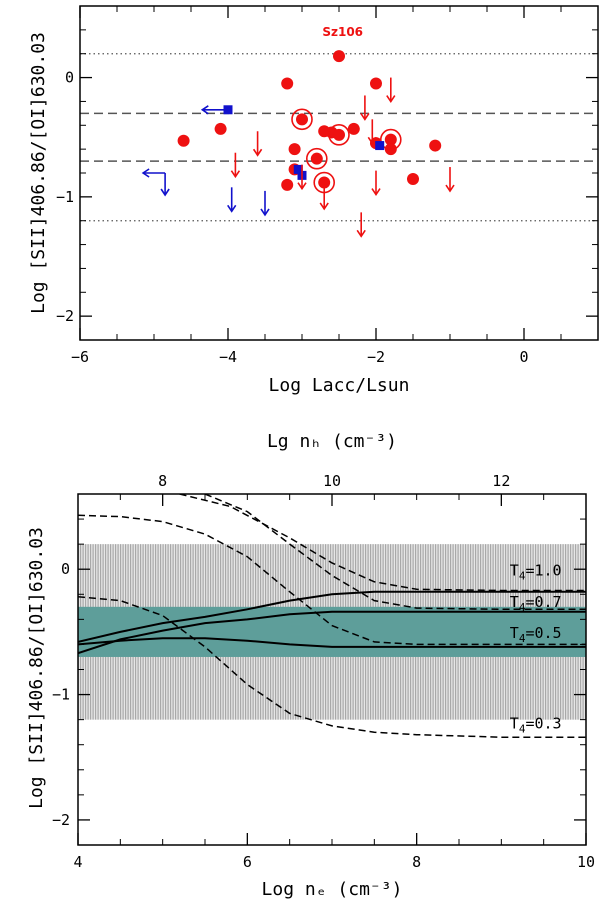 This screenshot has height=907, width=600. What do you see at coordinates (332, 441) in the screenshot?
I see `top-axis-title-nh: Lg nₕ (cm⁻³)` at bounding box center [332, 441].